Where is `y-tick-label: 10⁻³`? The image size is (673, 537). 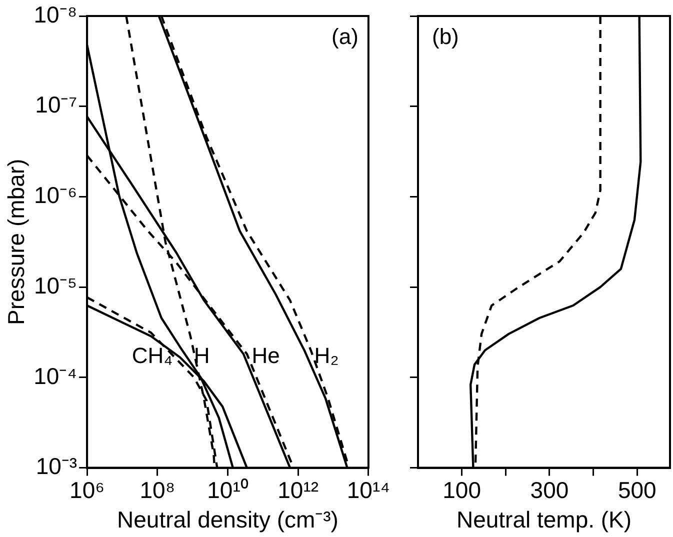
y-tick-label: 10⁻³ is located at coordinates (57, 466).